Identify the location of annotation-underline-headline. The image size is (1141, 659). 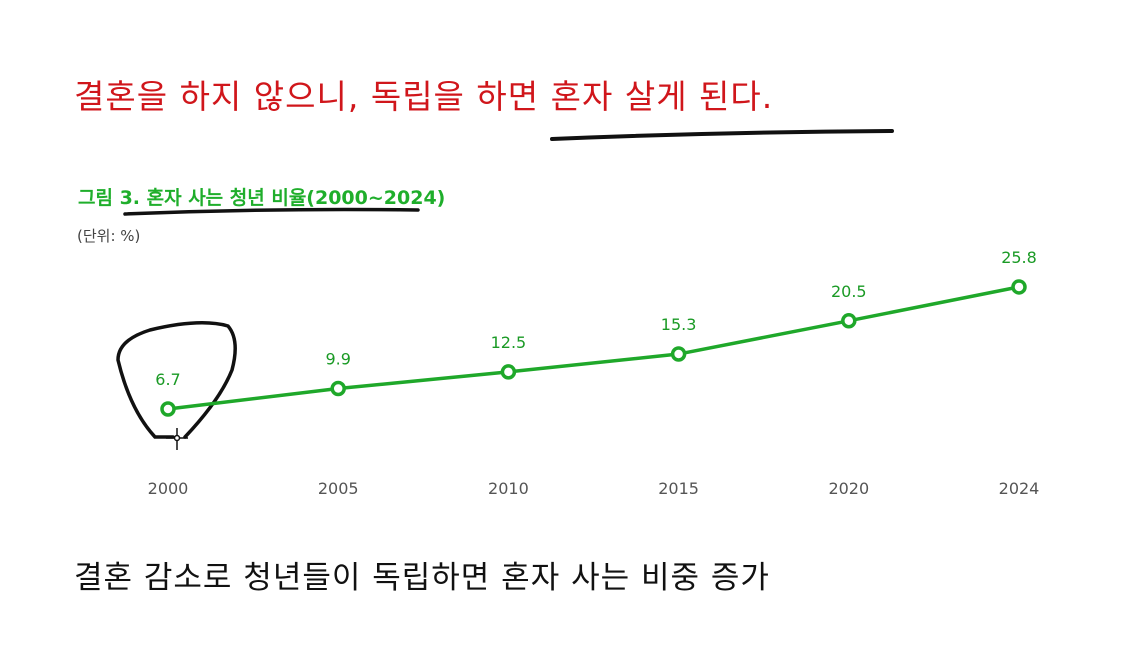
(722, 135).